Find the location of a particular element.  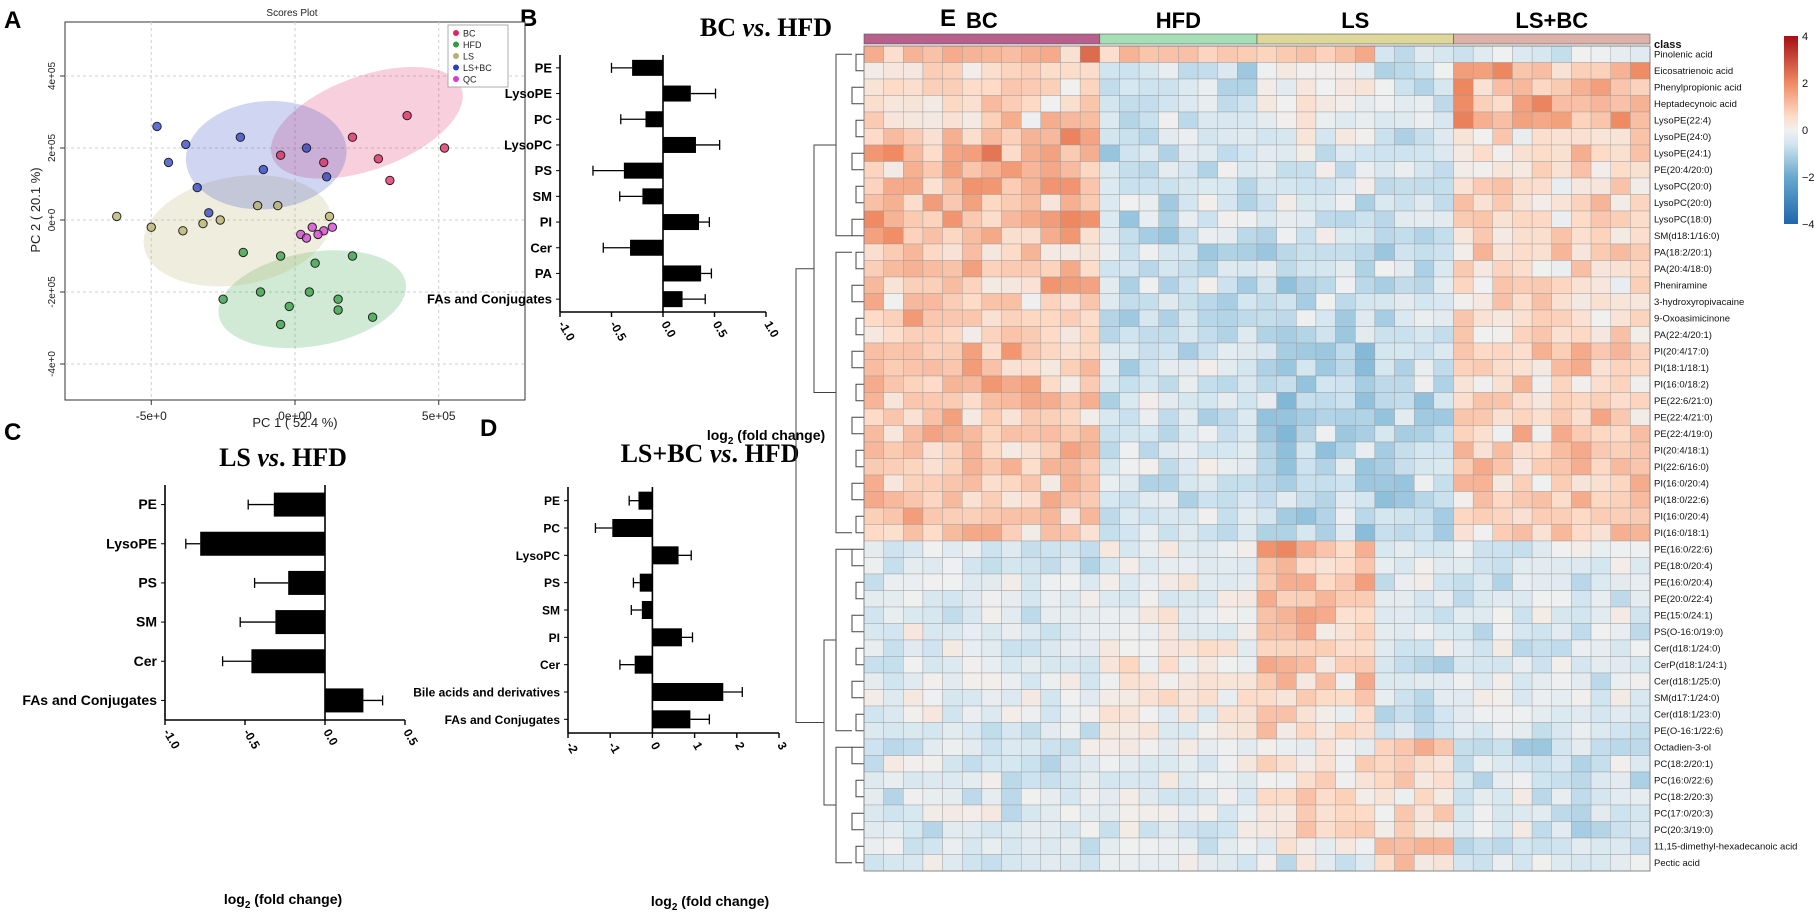

bar-category-label: PI is located at coordinates (554, 638).